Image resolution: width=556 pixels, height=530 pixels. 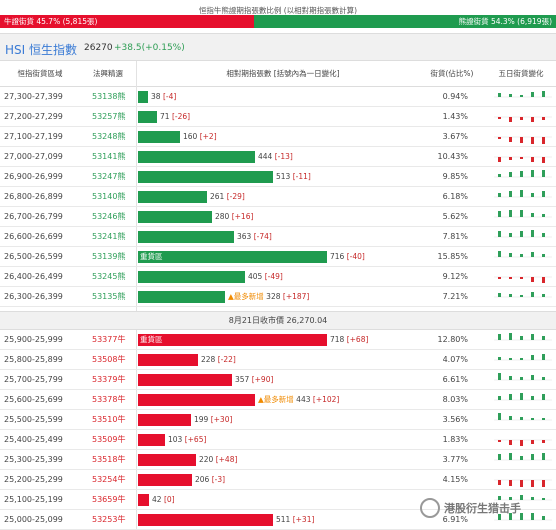 I want to click on warrant-code-link: 53377牛, so click(x=109, y=339).